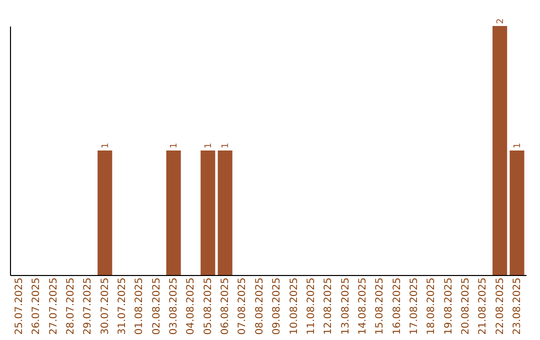 The image size is (540, 340). I want to click on x-tick-label: 30.07.2025, so click(105, 306).